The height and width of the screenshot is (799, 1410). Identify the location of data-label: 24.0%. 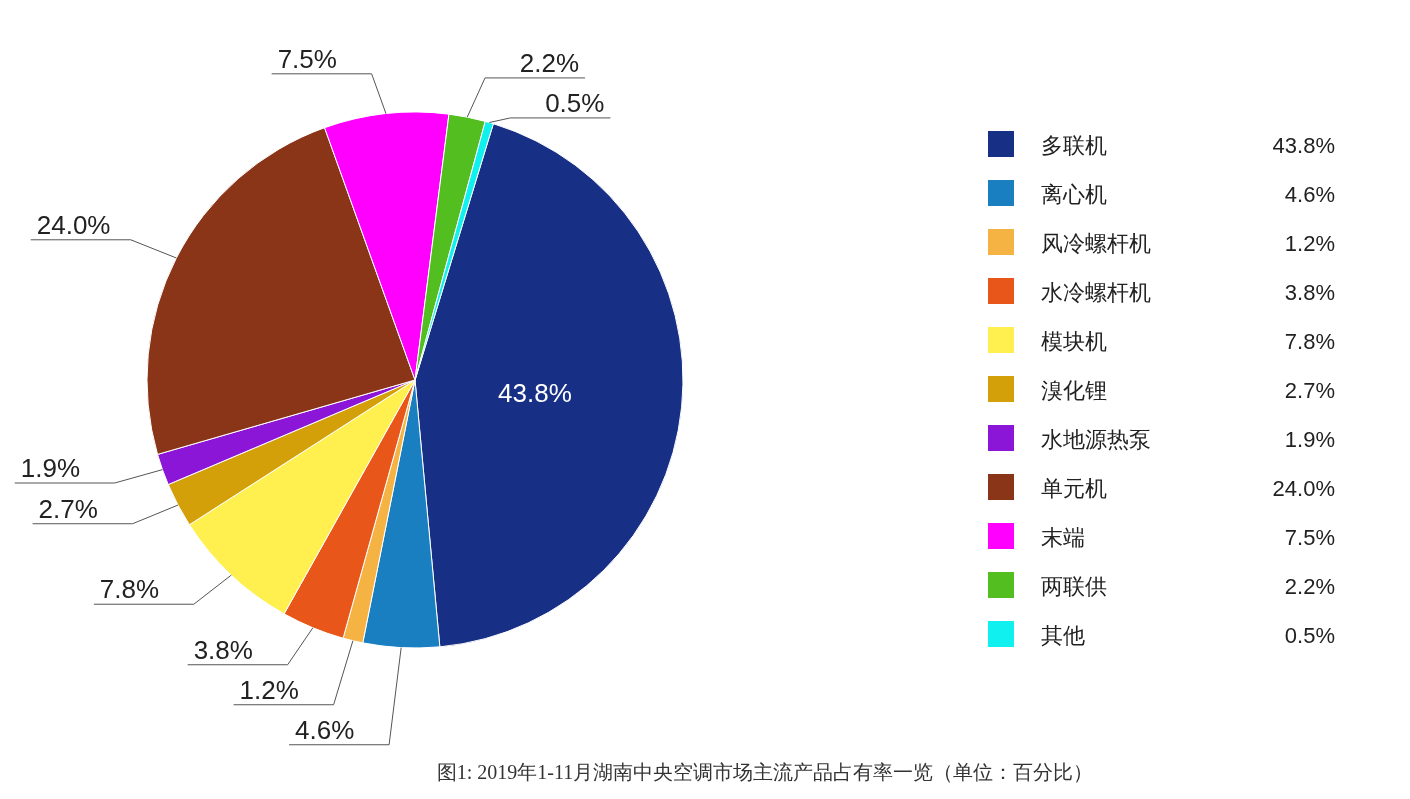
(73, 224).